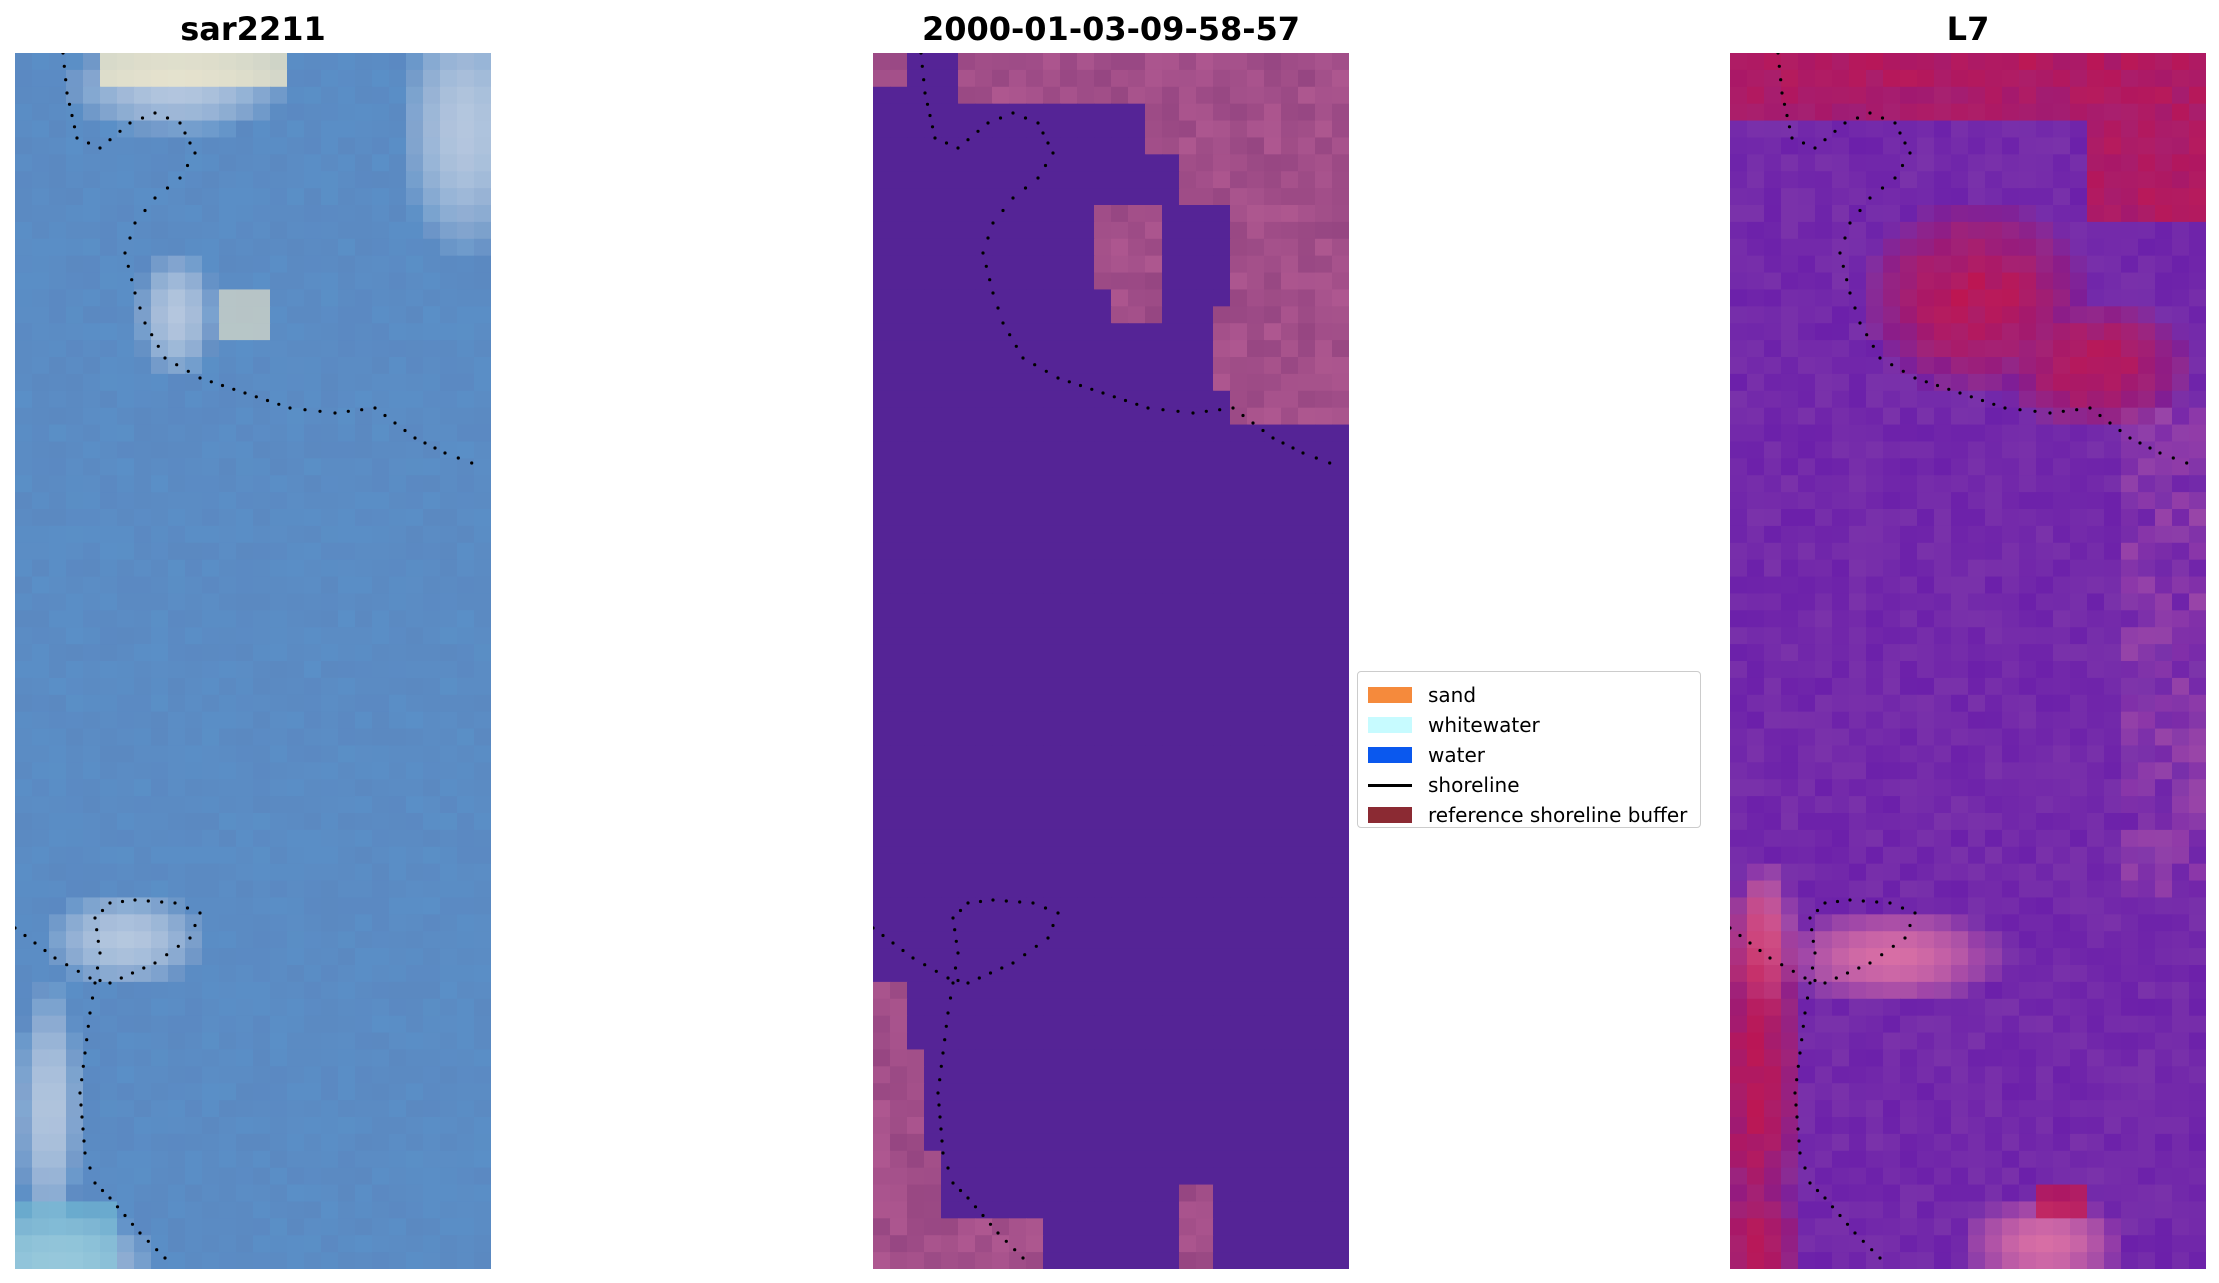 The image size is (2219, 1283). Describe the element at coordinates (253, 29) in the screenshot. I see `panel-title-rgb: sar2211` at that location.